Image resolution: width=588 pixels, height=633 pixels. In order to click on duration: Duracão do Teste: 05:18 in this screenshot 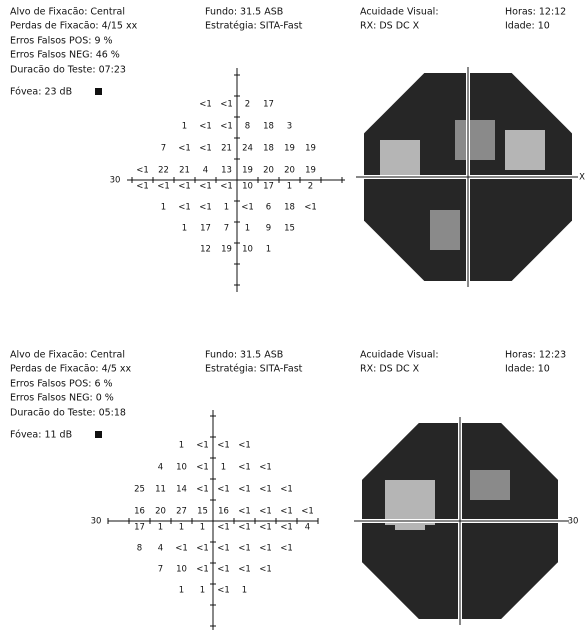, I will do `click(68, 413)`.